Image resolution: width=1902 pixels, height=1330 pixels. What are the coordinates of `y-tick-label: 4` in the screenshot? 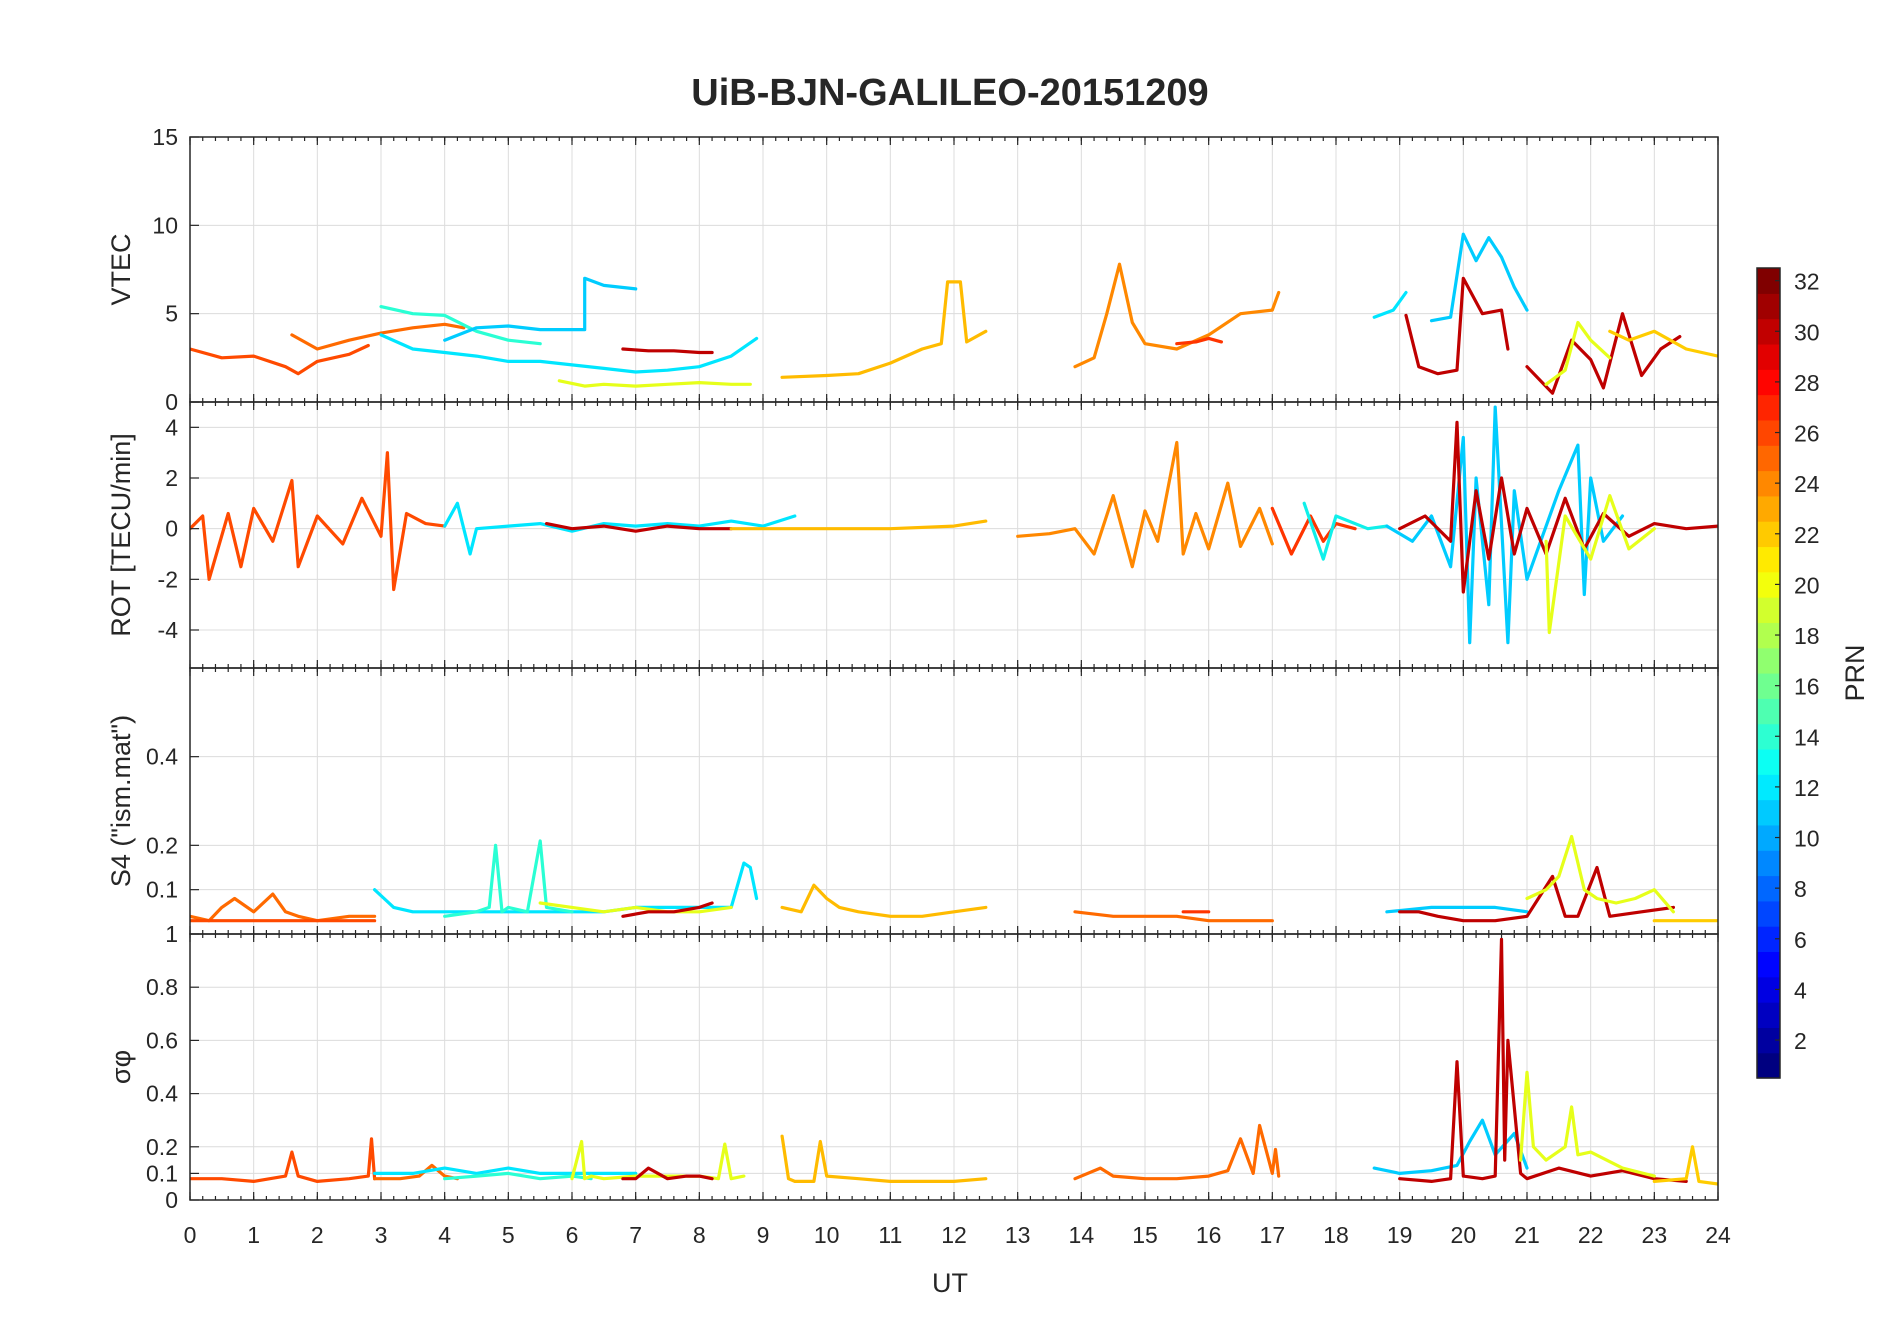 It's located at (171, 427).